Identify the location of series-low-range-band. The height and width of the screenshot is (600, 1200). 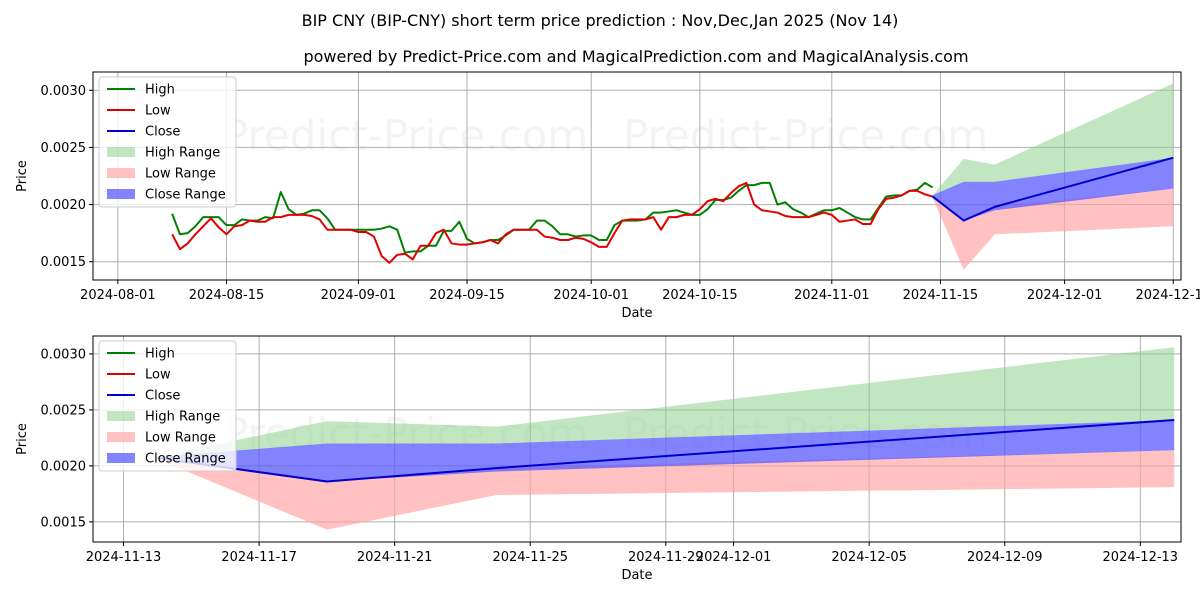
(666, 490).